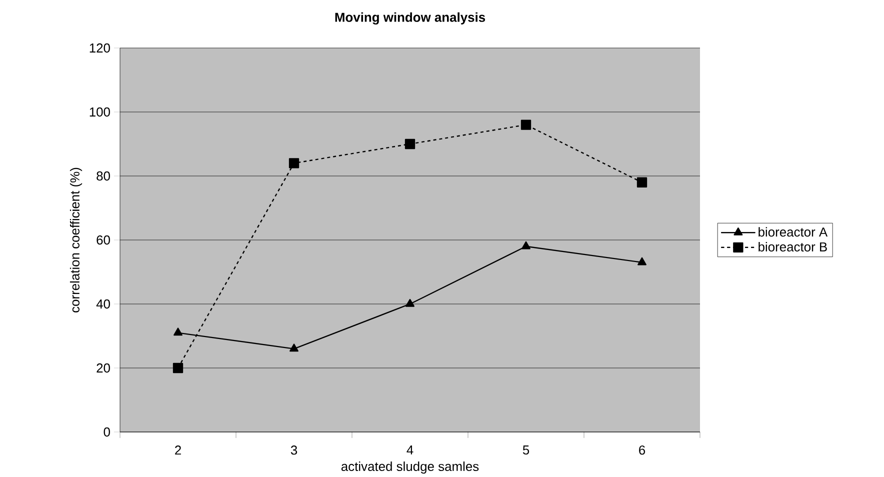  What do you see at coordinates (294, 450) in the screenshot?
I see `x-tick-label: 3` at bounding box center [294, 450].